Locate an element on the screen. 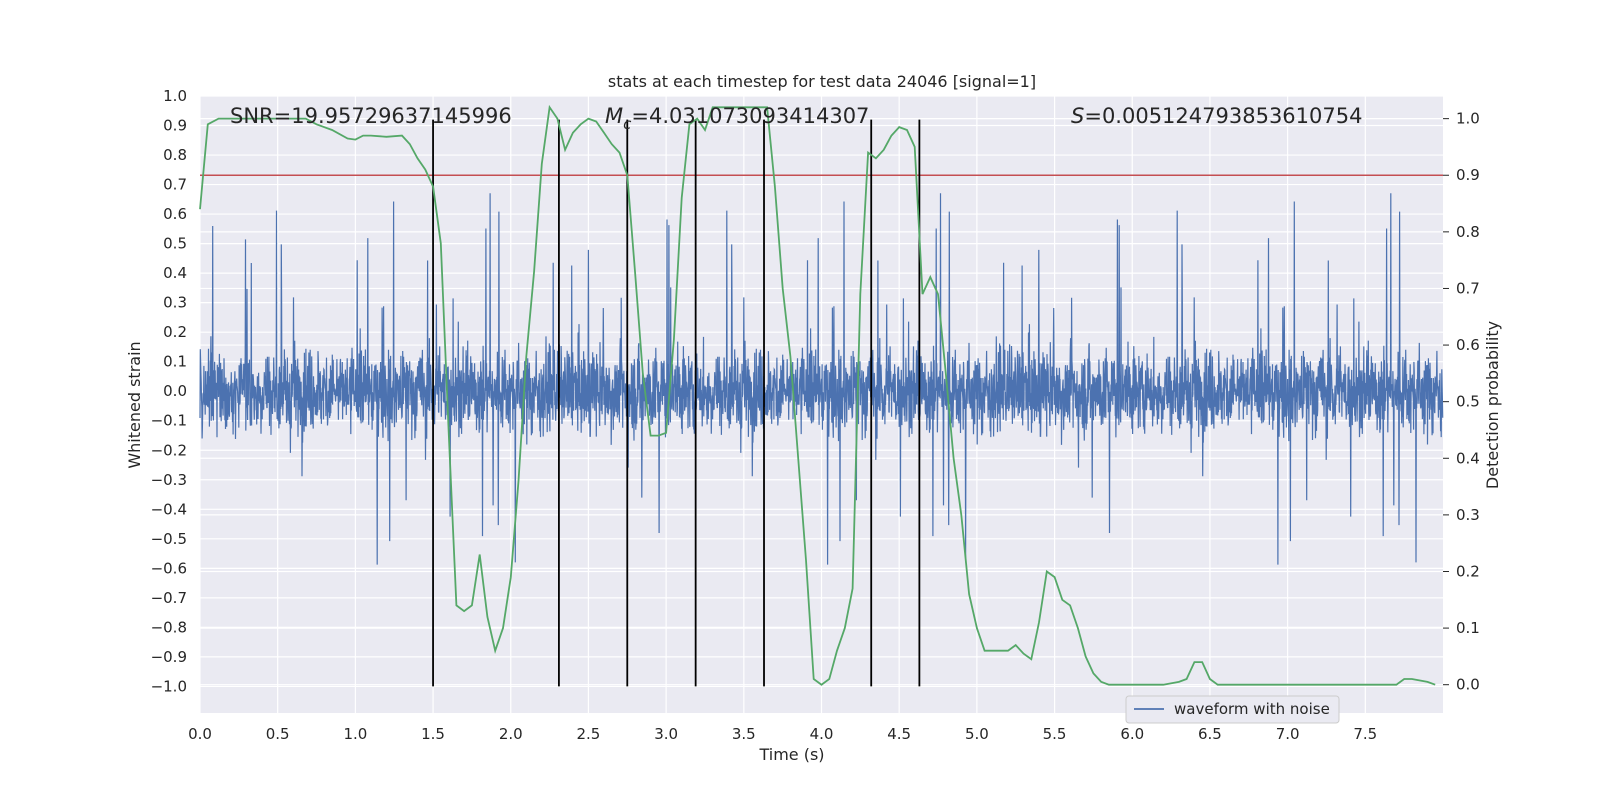 This screenshot has width=1600, height=800. right-y-tick-label: 0.8 is located at coordinates (1468, 232).